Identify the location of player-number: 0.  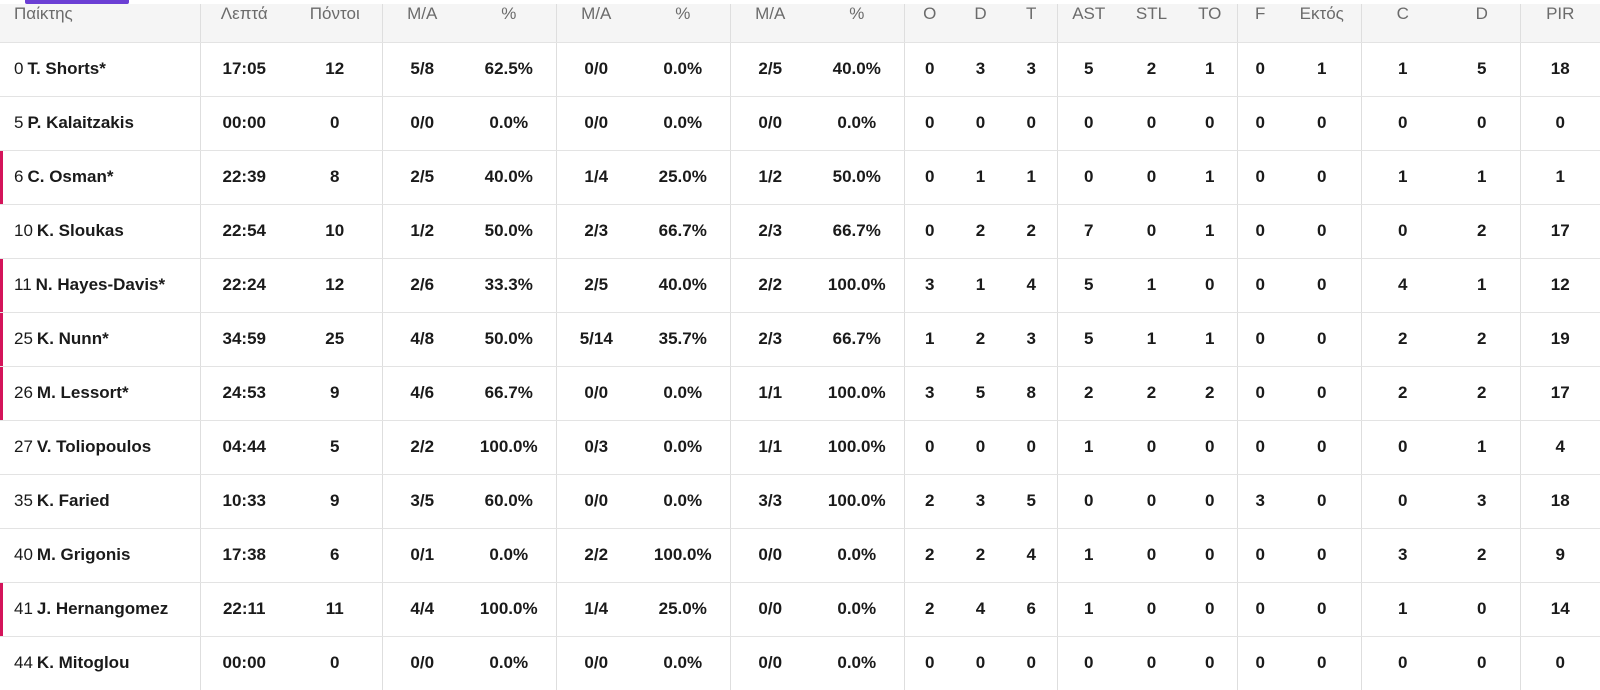
(19, 68).